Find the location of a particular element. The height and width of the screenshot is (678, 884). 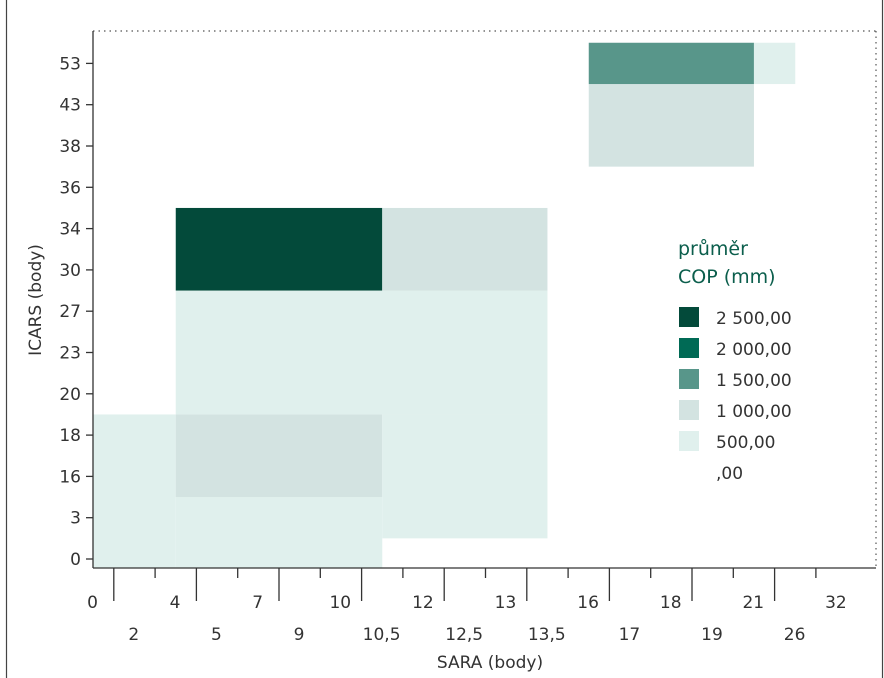

x-tick-label: 21 is located at coordinates (753, 603).